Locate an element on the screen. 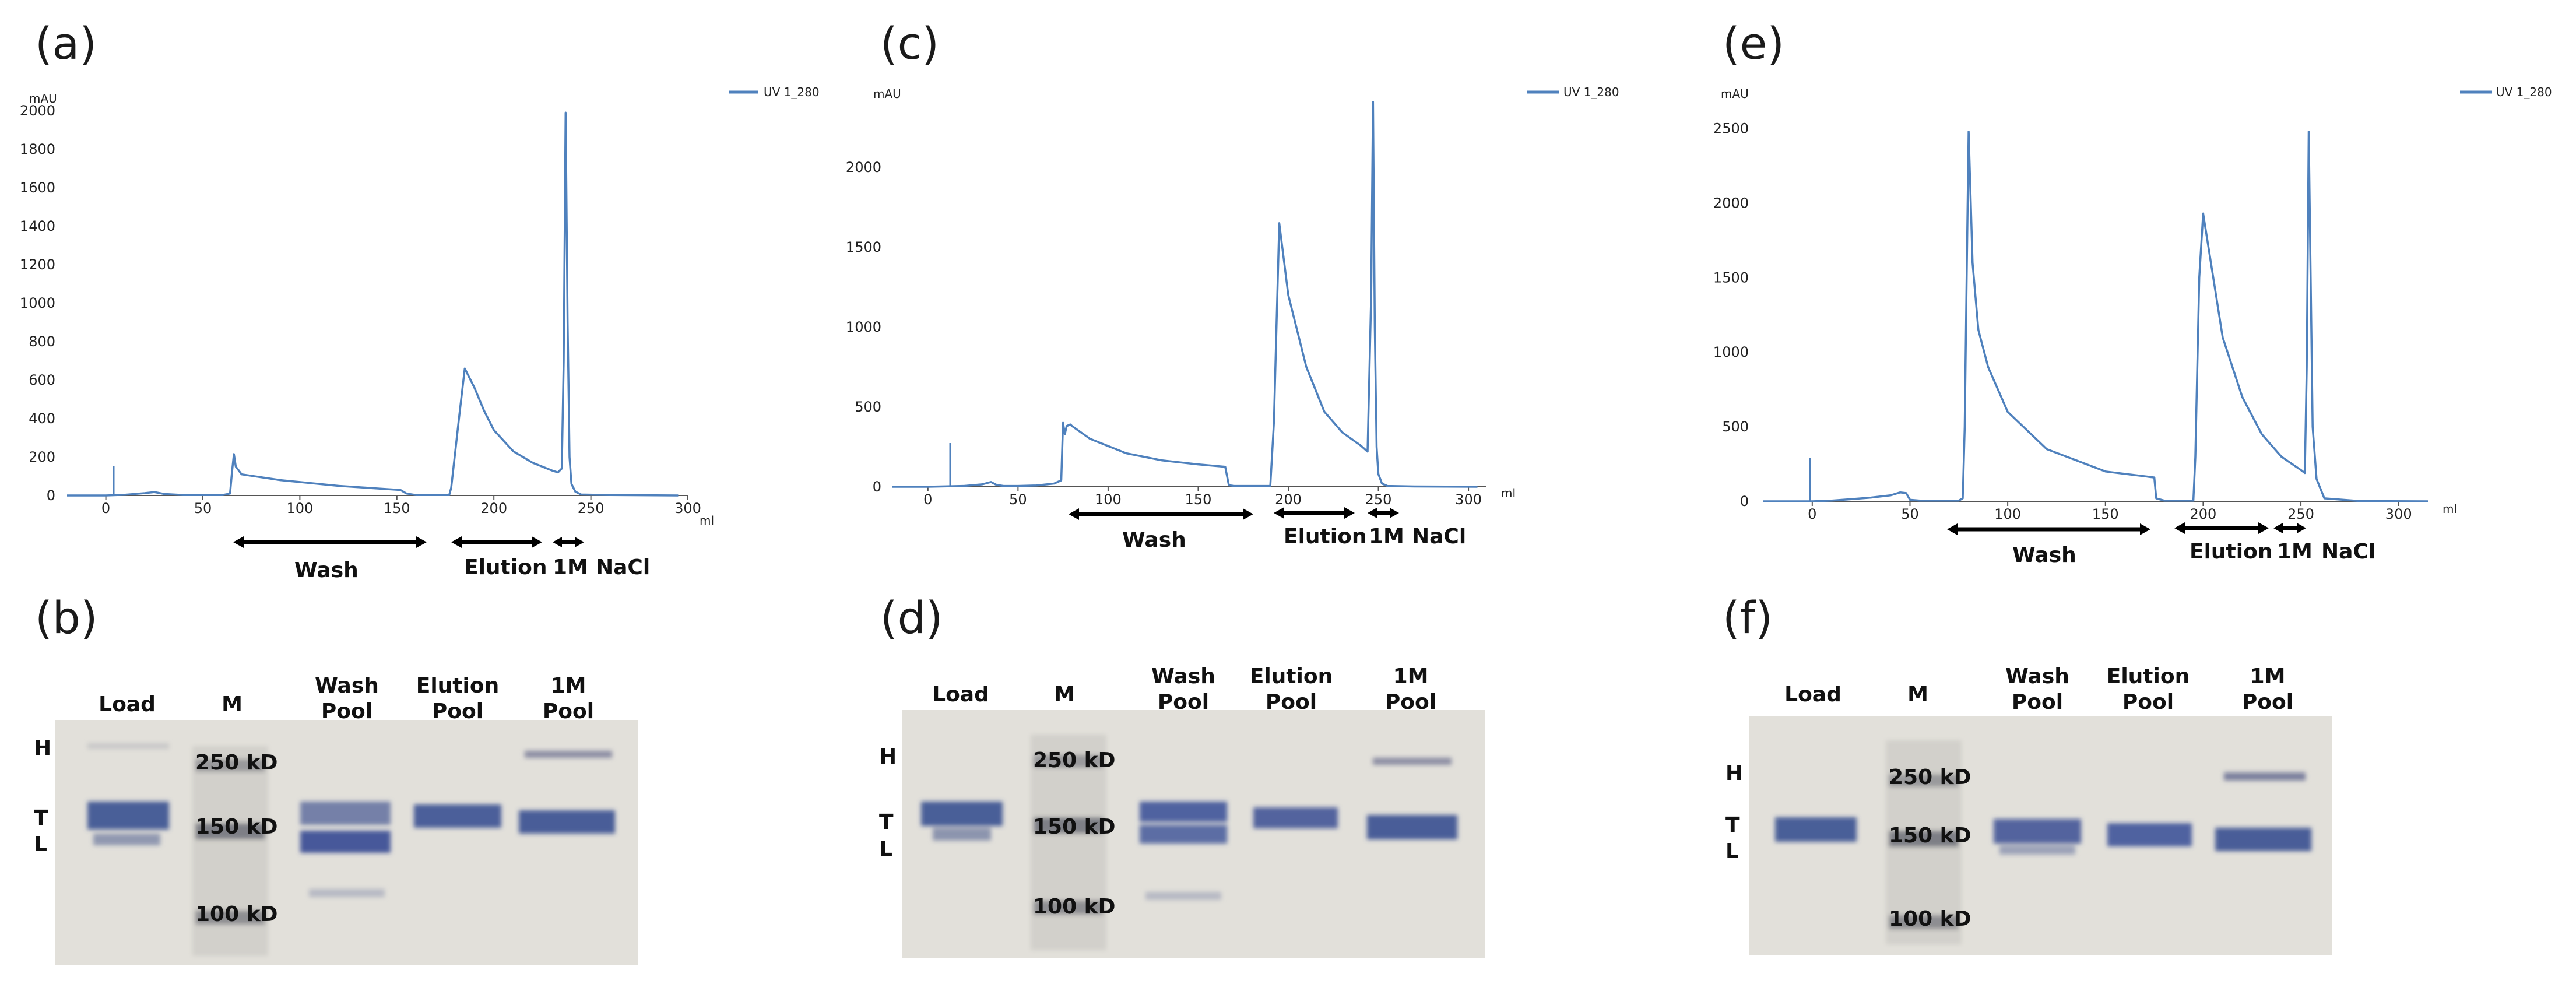 The width and height of the screenshot is (2576, 984). y-tick-label: 600 is located at coordinates (42, 380).